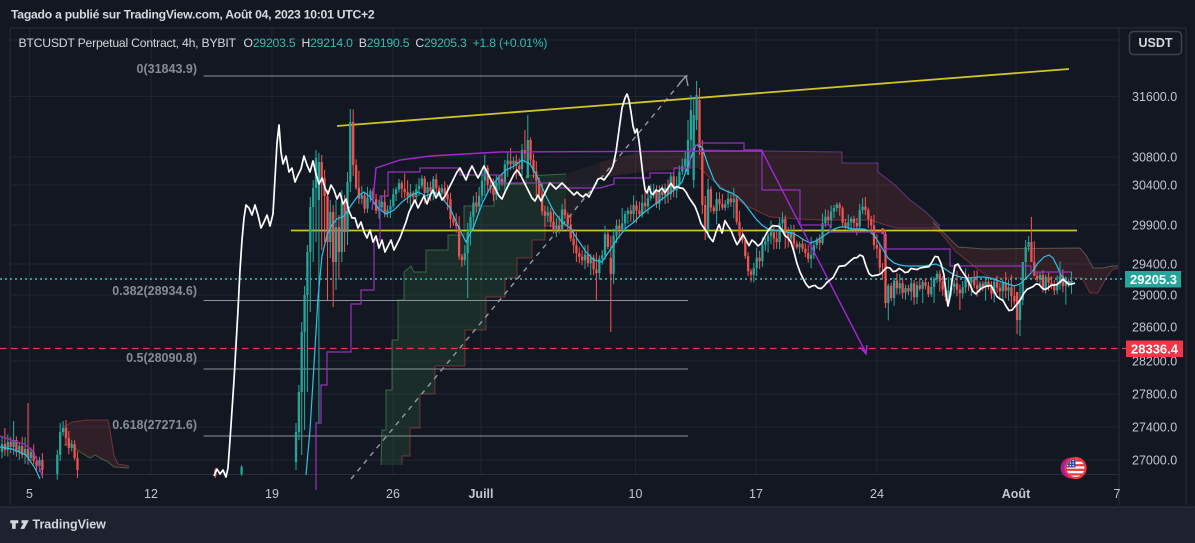 This screenshot has width=1195, height=543. I want to click on svg-text: 7, so click(1117, 494).